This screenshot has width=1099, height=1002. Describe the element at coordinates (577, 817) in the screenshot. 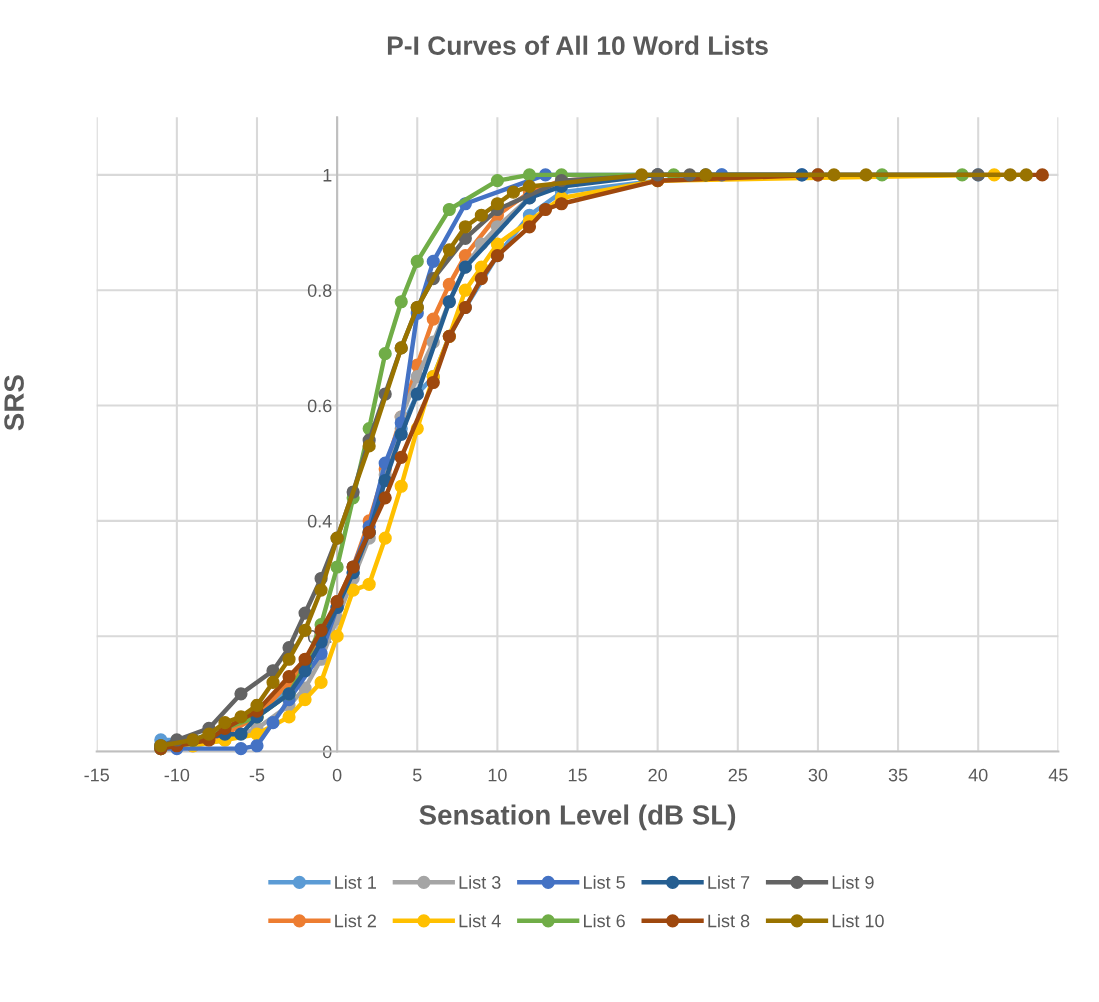

I see `x-axis-title: Sensation Level (dB SL)` at that location.